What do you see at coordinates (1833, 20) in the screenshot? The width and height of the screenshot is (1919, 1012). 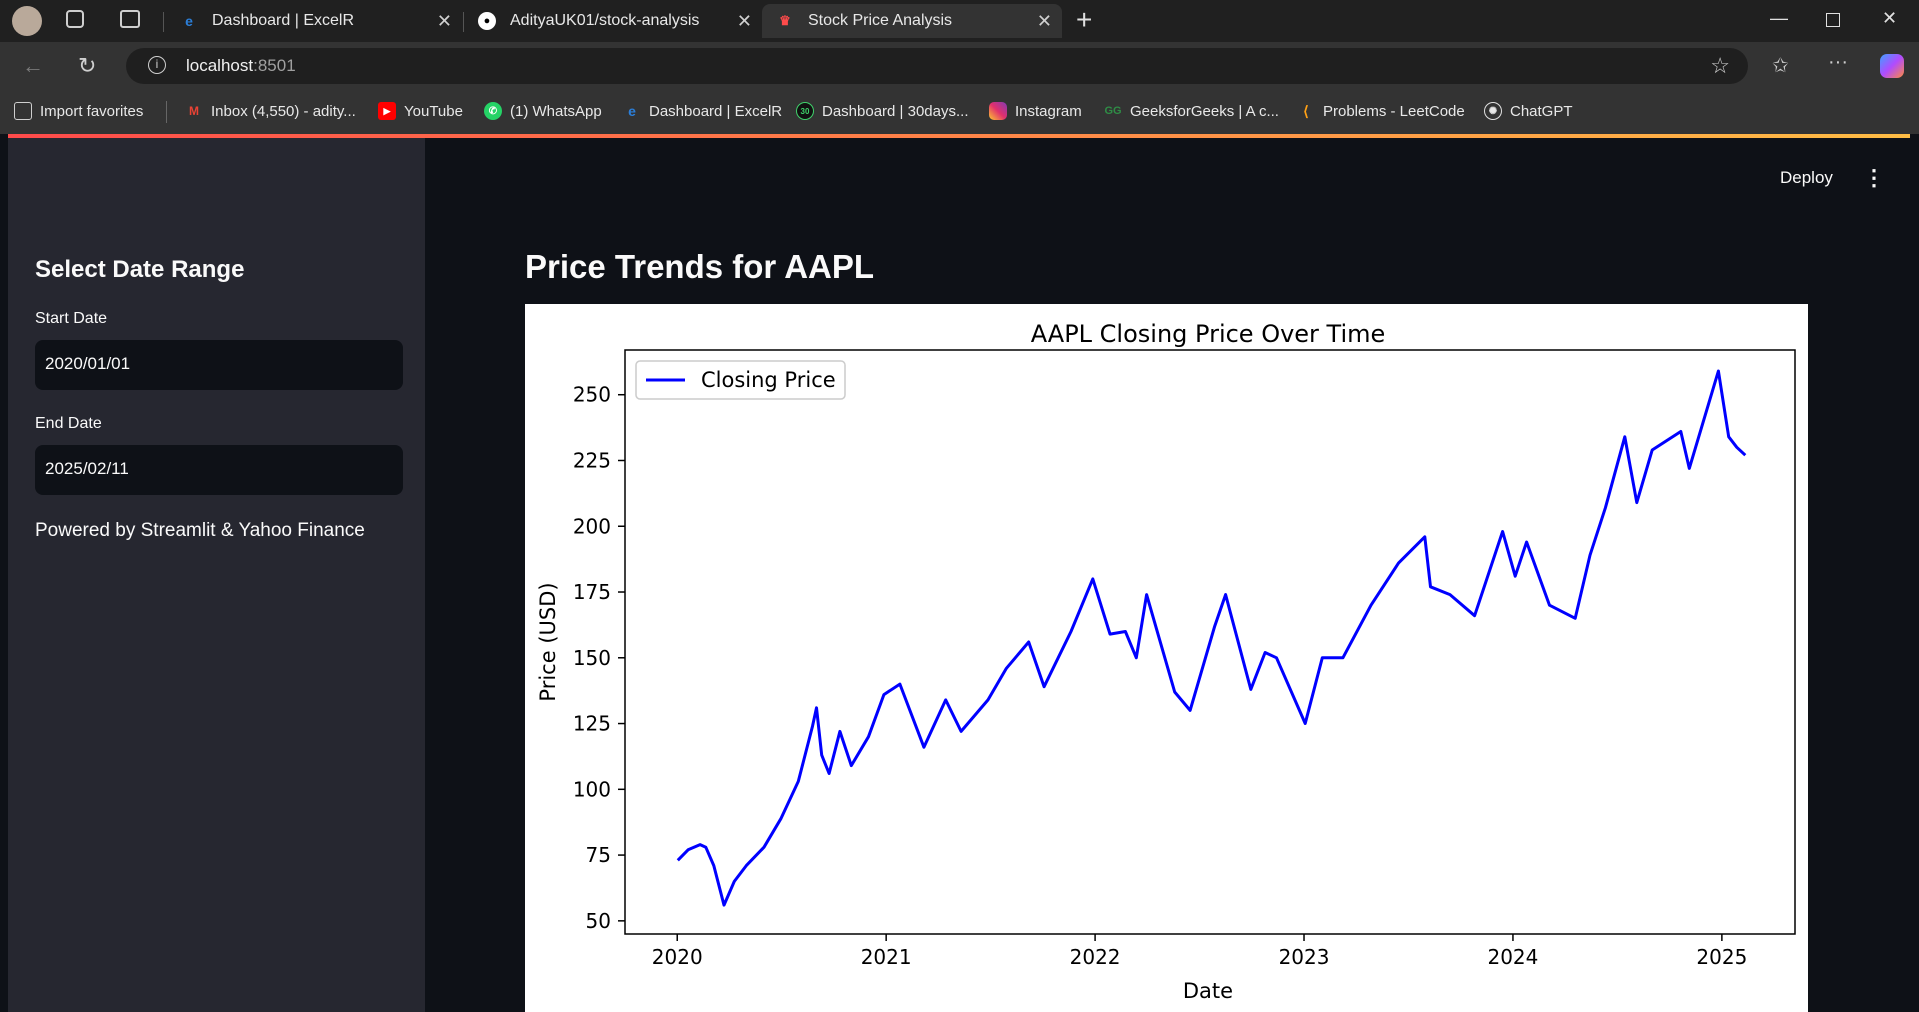 I see `restore-icon` at bounding box center [1833, 20].